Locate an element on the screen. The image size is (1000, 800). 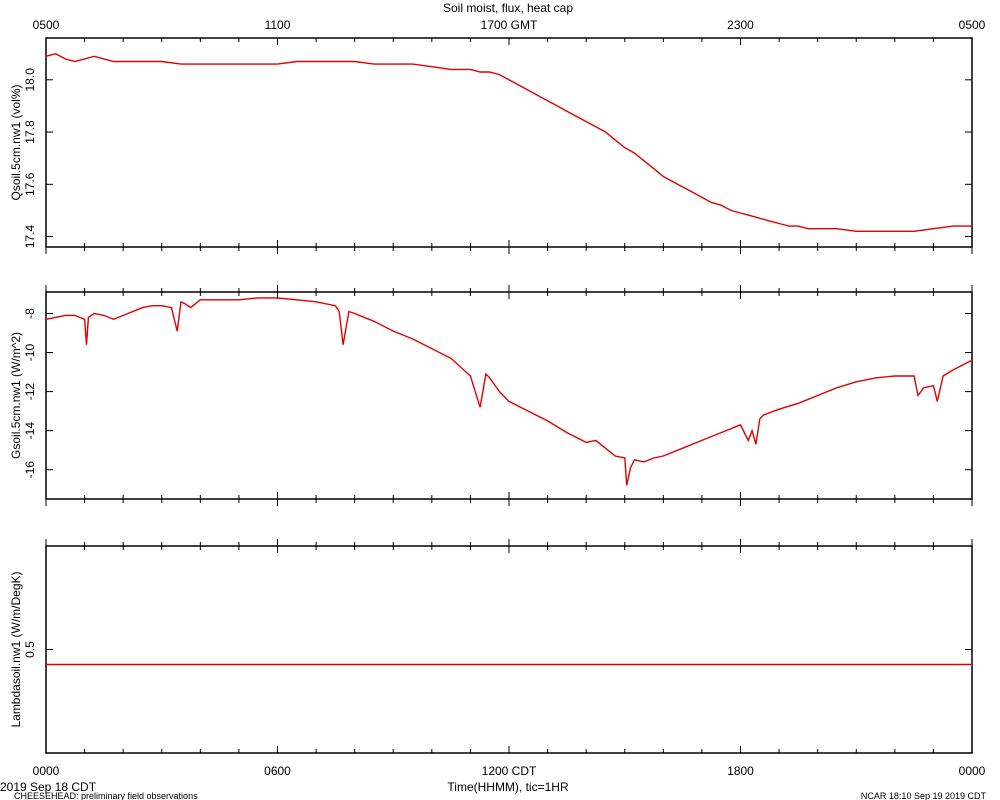
top-tick-label: 2300 is located at coordinates (740, 25).